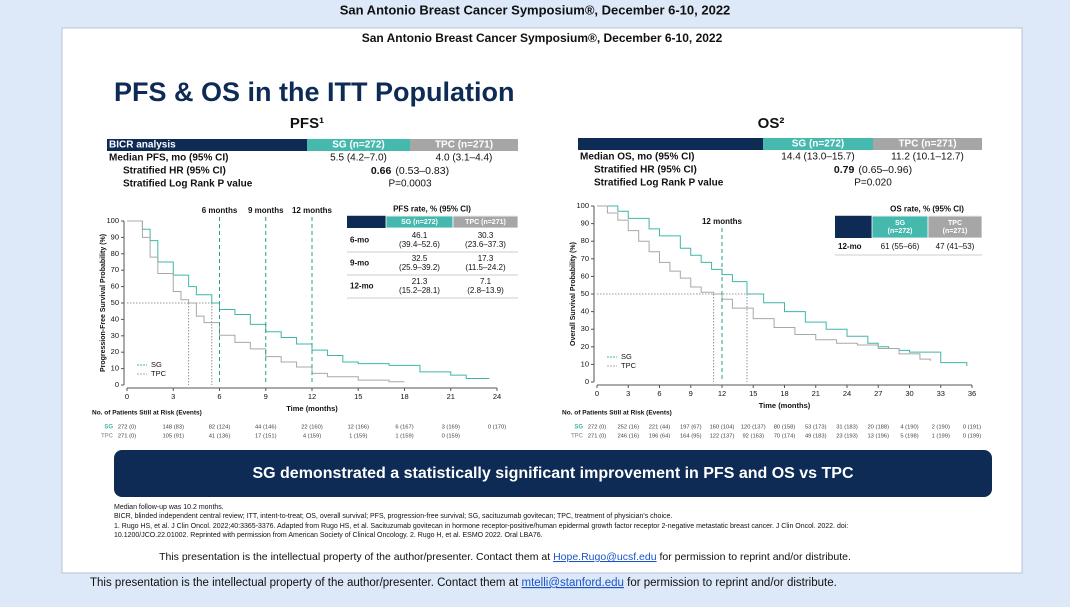 This screenshot has height=607, width=1070. What do you see at coordinates (115, 236) in the screenshot?
I see `y-tick-label: 90` at bounding box center [115, 236].